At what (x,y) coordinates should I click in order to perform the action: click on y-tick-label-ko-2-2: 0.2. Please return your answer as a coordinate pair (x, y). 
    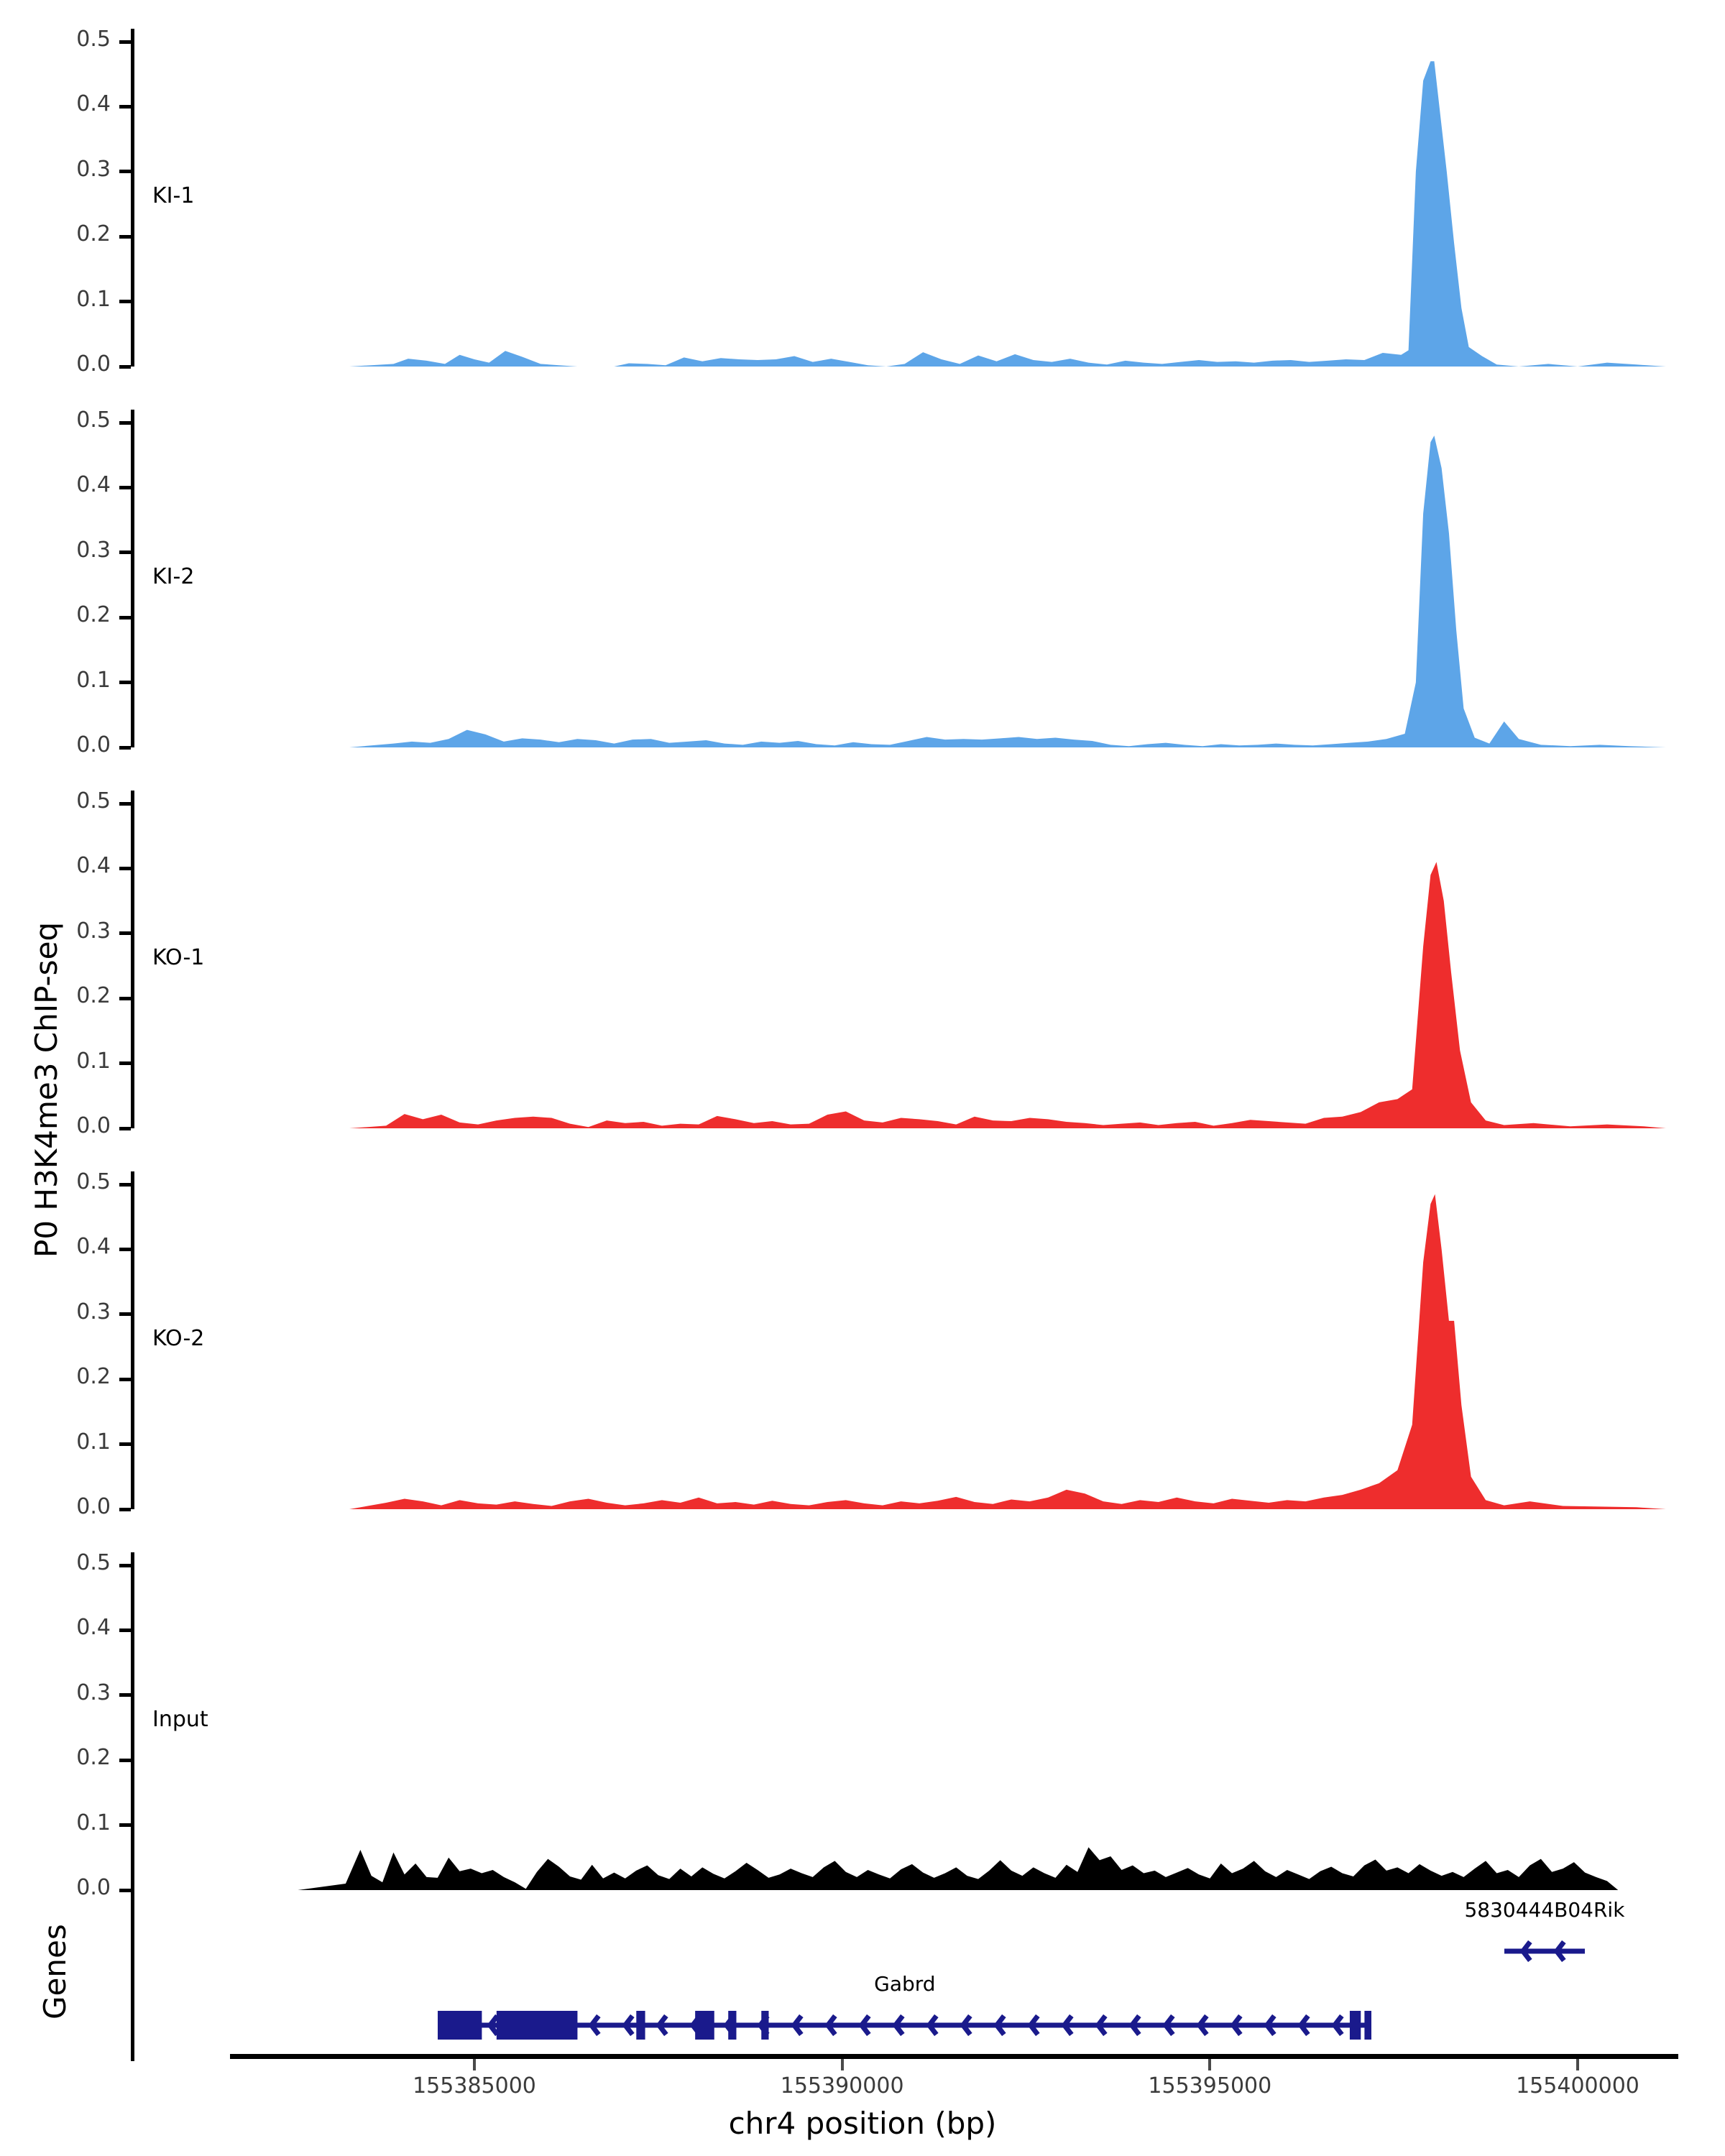
    Looking at the image, I should click on (93, 1377).